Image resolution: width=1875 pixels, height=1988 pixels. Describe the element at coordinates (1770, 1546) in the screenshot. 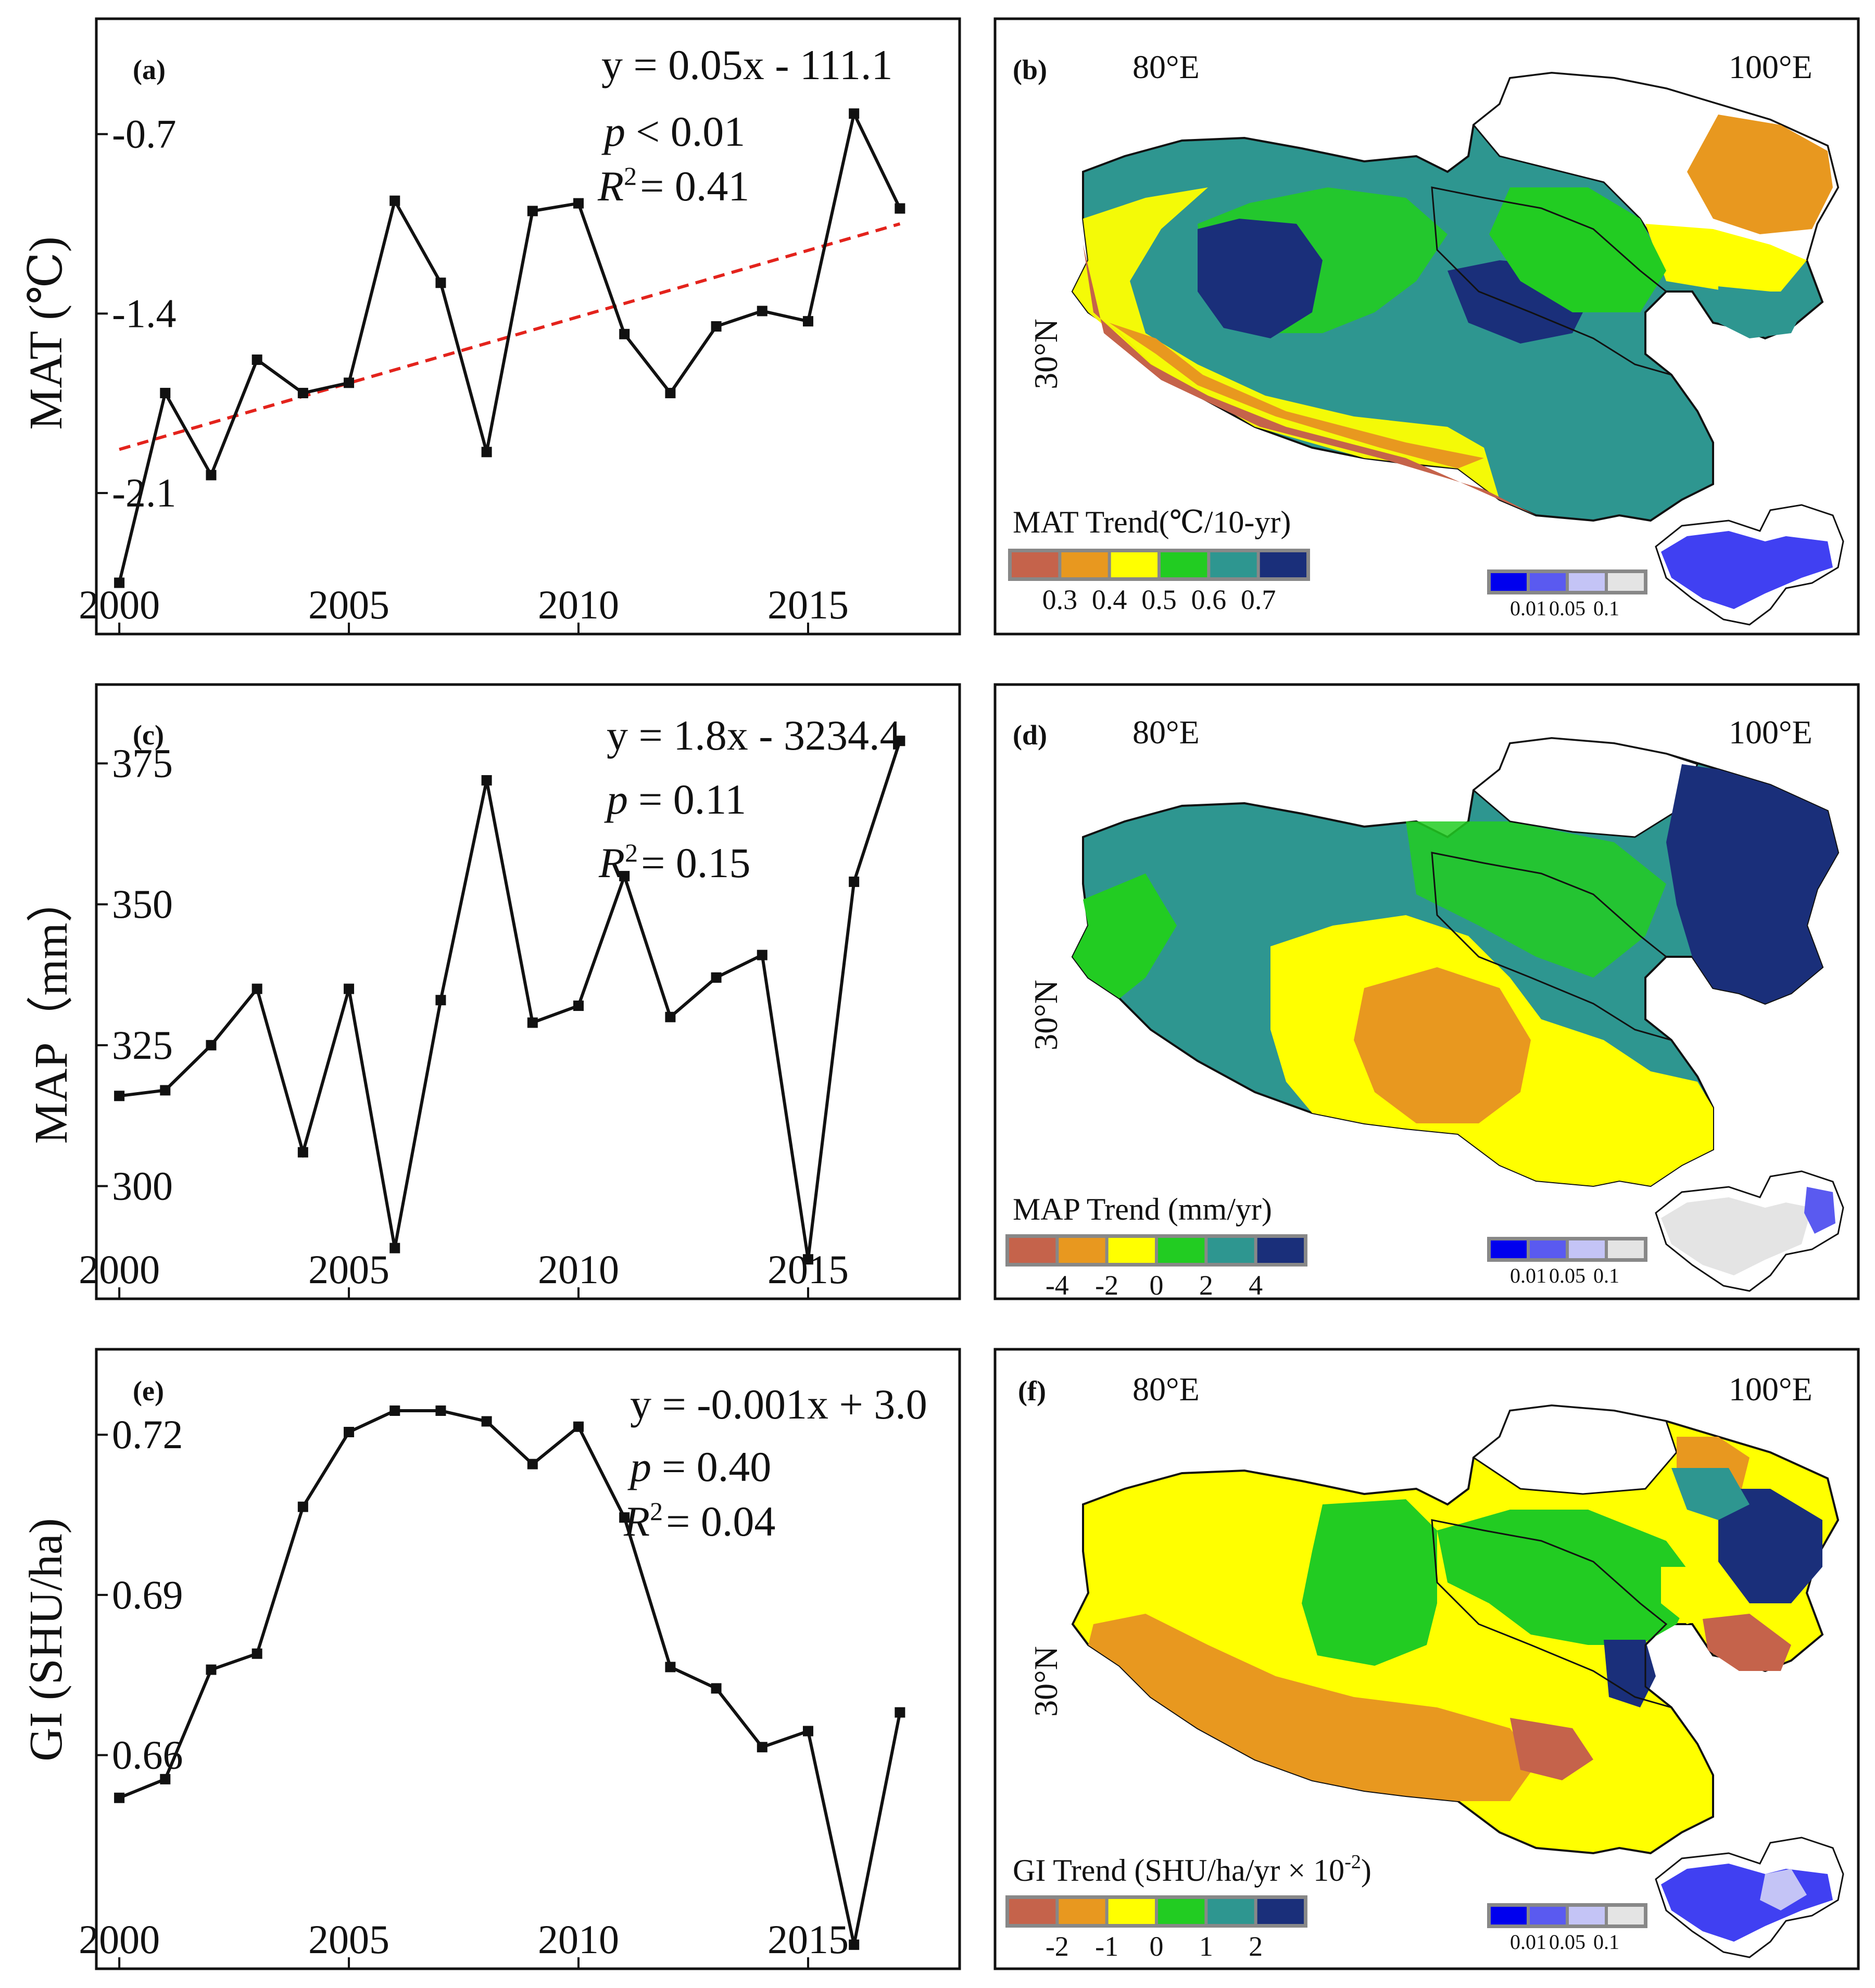

I see `zone-f-ne-navy` at that location.